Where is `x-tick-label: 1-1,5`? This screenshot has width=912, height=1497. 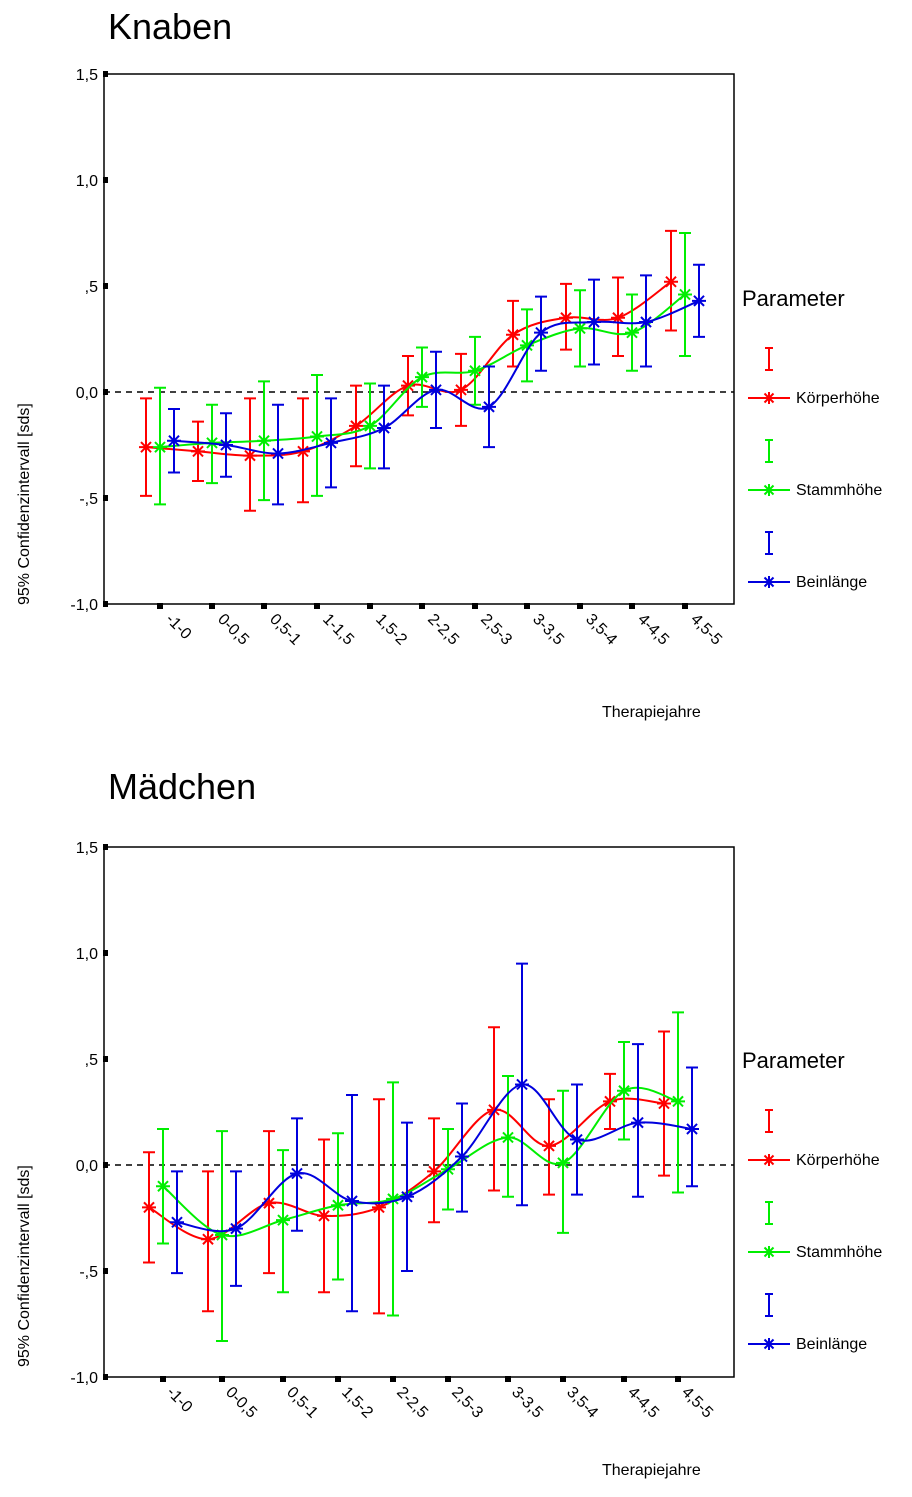
x-tick-label: 1-1,5 is located at coordinates (338, 630).